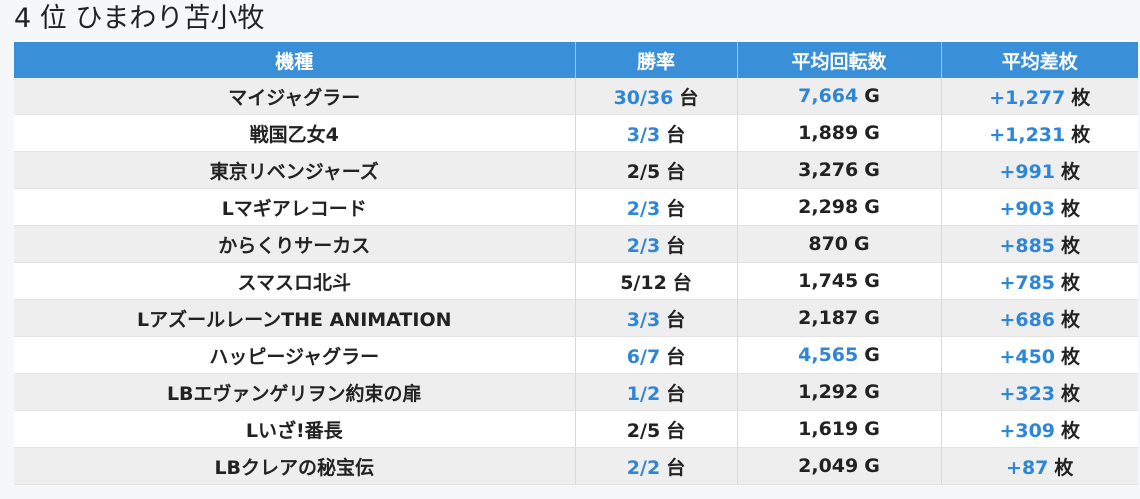 This screenshot has width=1140, height=499. I want to click on cell-avg-diff-value: +903, so click(1027, 208).